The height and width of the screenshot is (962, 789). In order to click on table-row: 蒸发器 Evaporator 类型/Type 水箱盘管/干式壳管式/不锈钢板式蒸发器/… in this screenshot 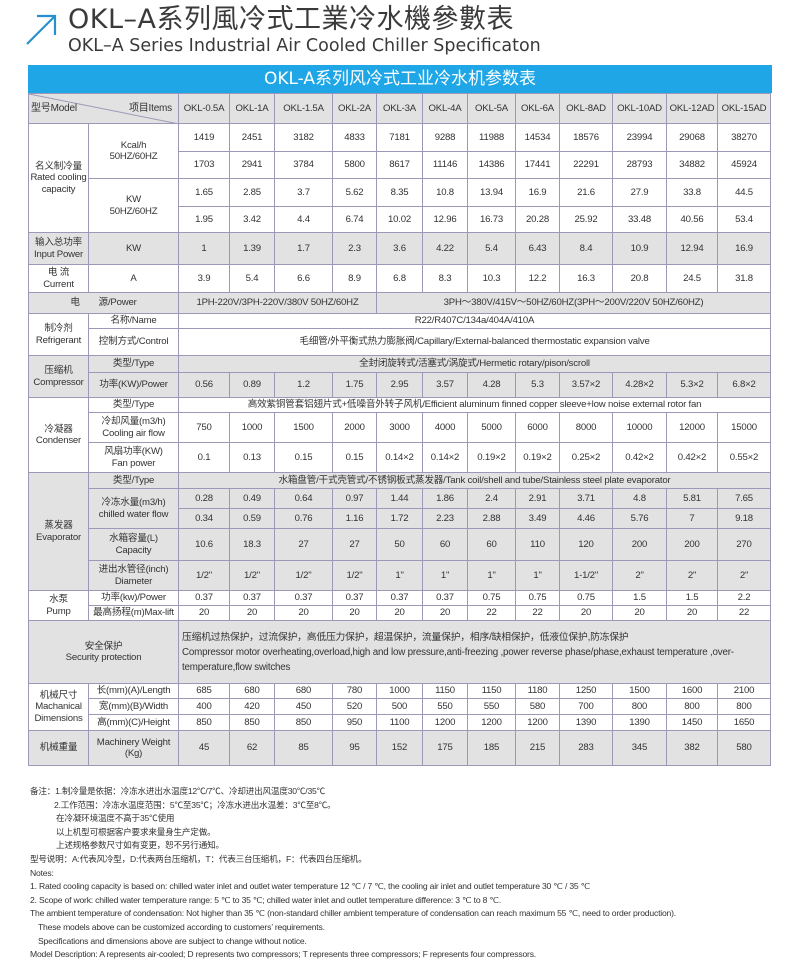, I will do `click(399, 531)`.